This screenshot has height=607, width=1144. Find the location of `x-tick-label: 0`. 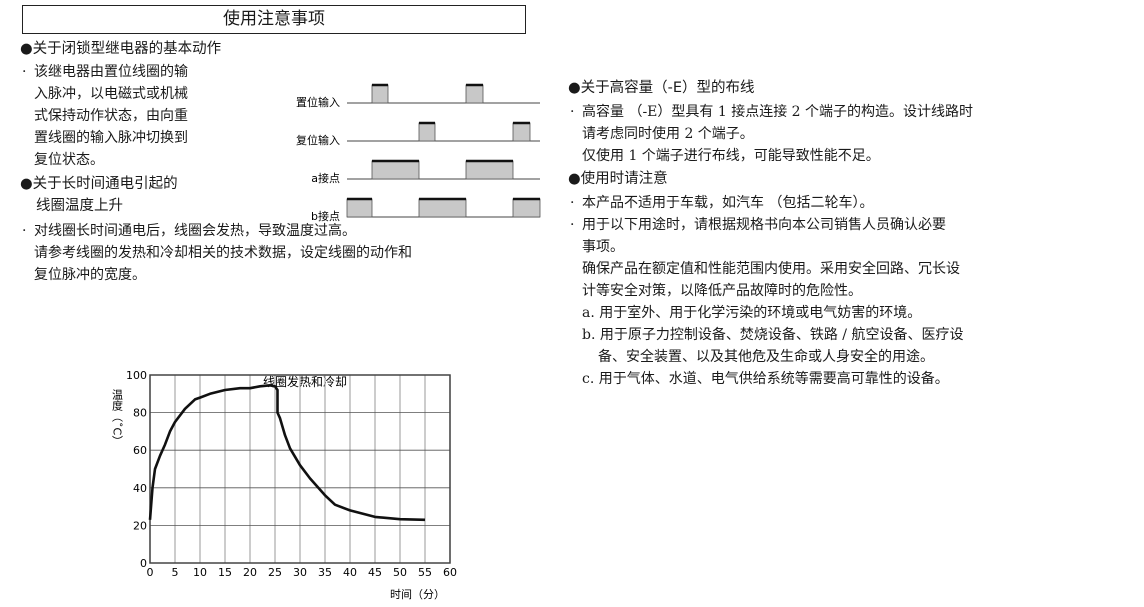

x-tick-label: 0 is located at coordinates (150, 572).